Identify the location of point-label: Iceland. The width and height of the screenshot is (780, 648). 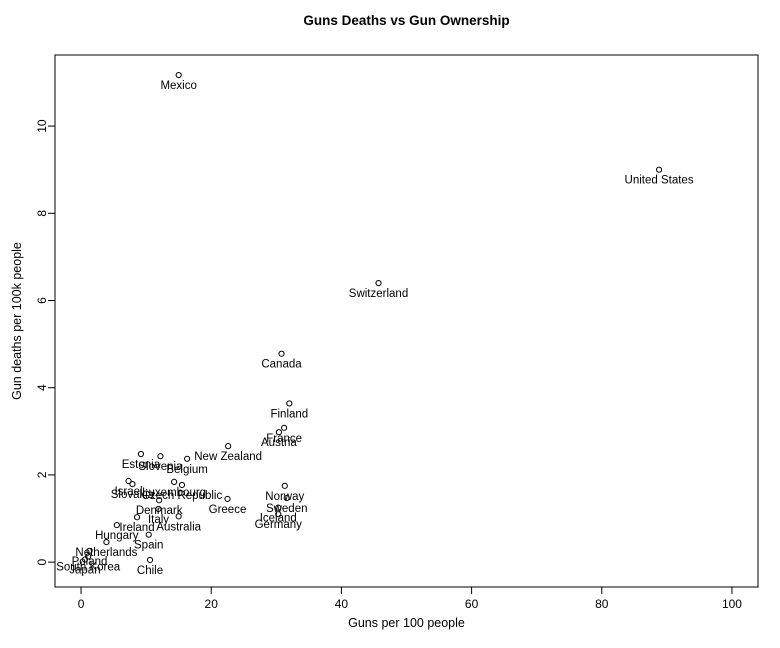
(278, 519).